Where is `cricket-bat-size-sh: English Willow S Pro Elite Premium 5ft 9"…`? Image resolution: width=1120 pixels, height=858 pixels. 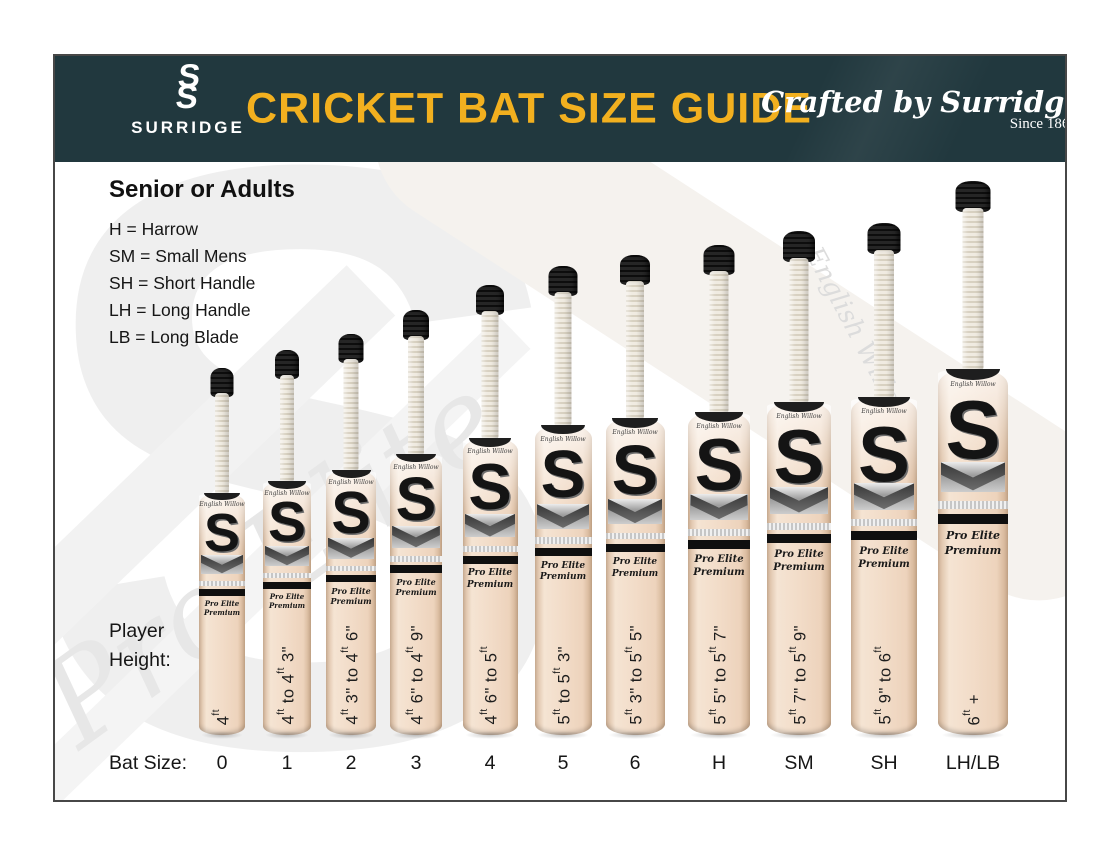
cricket-bat-size-sh: English Willow S Pro Elite Premium 5ft 9"… is located at coordinates (884, 481).